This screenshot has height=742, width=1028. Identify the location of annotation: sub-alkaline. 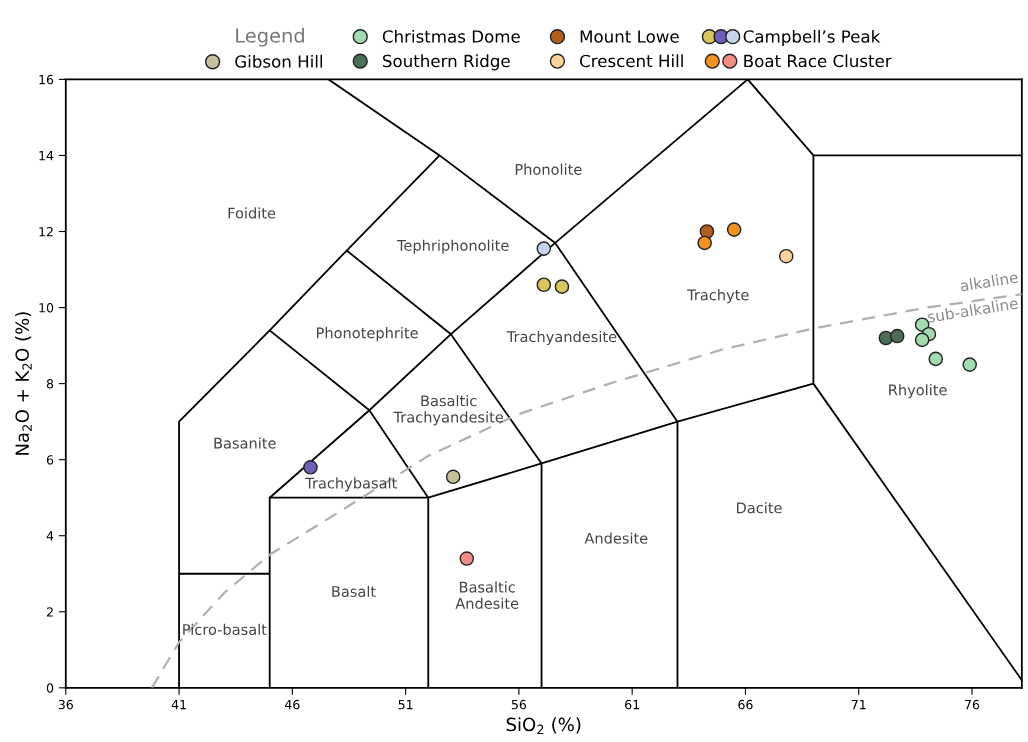
(973, 309).